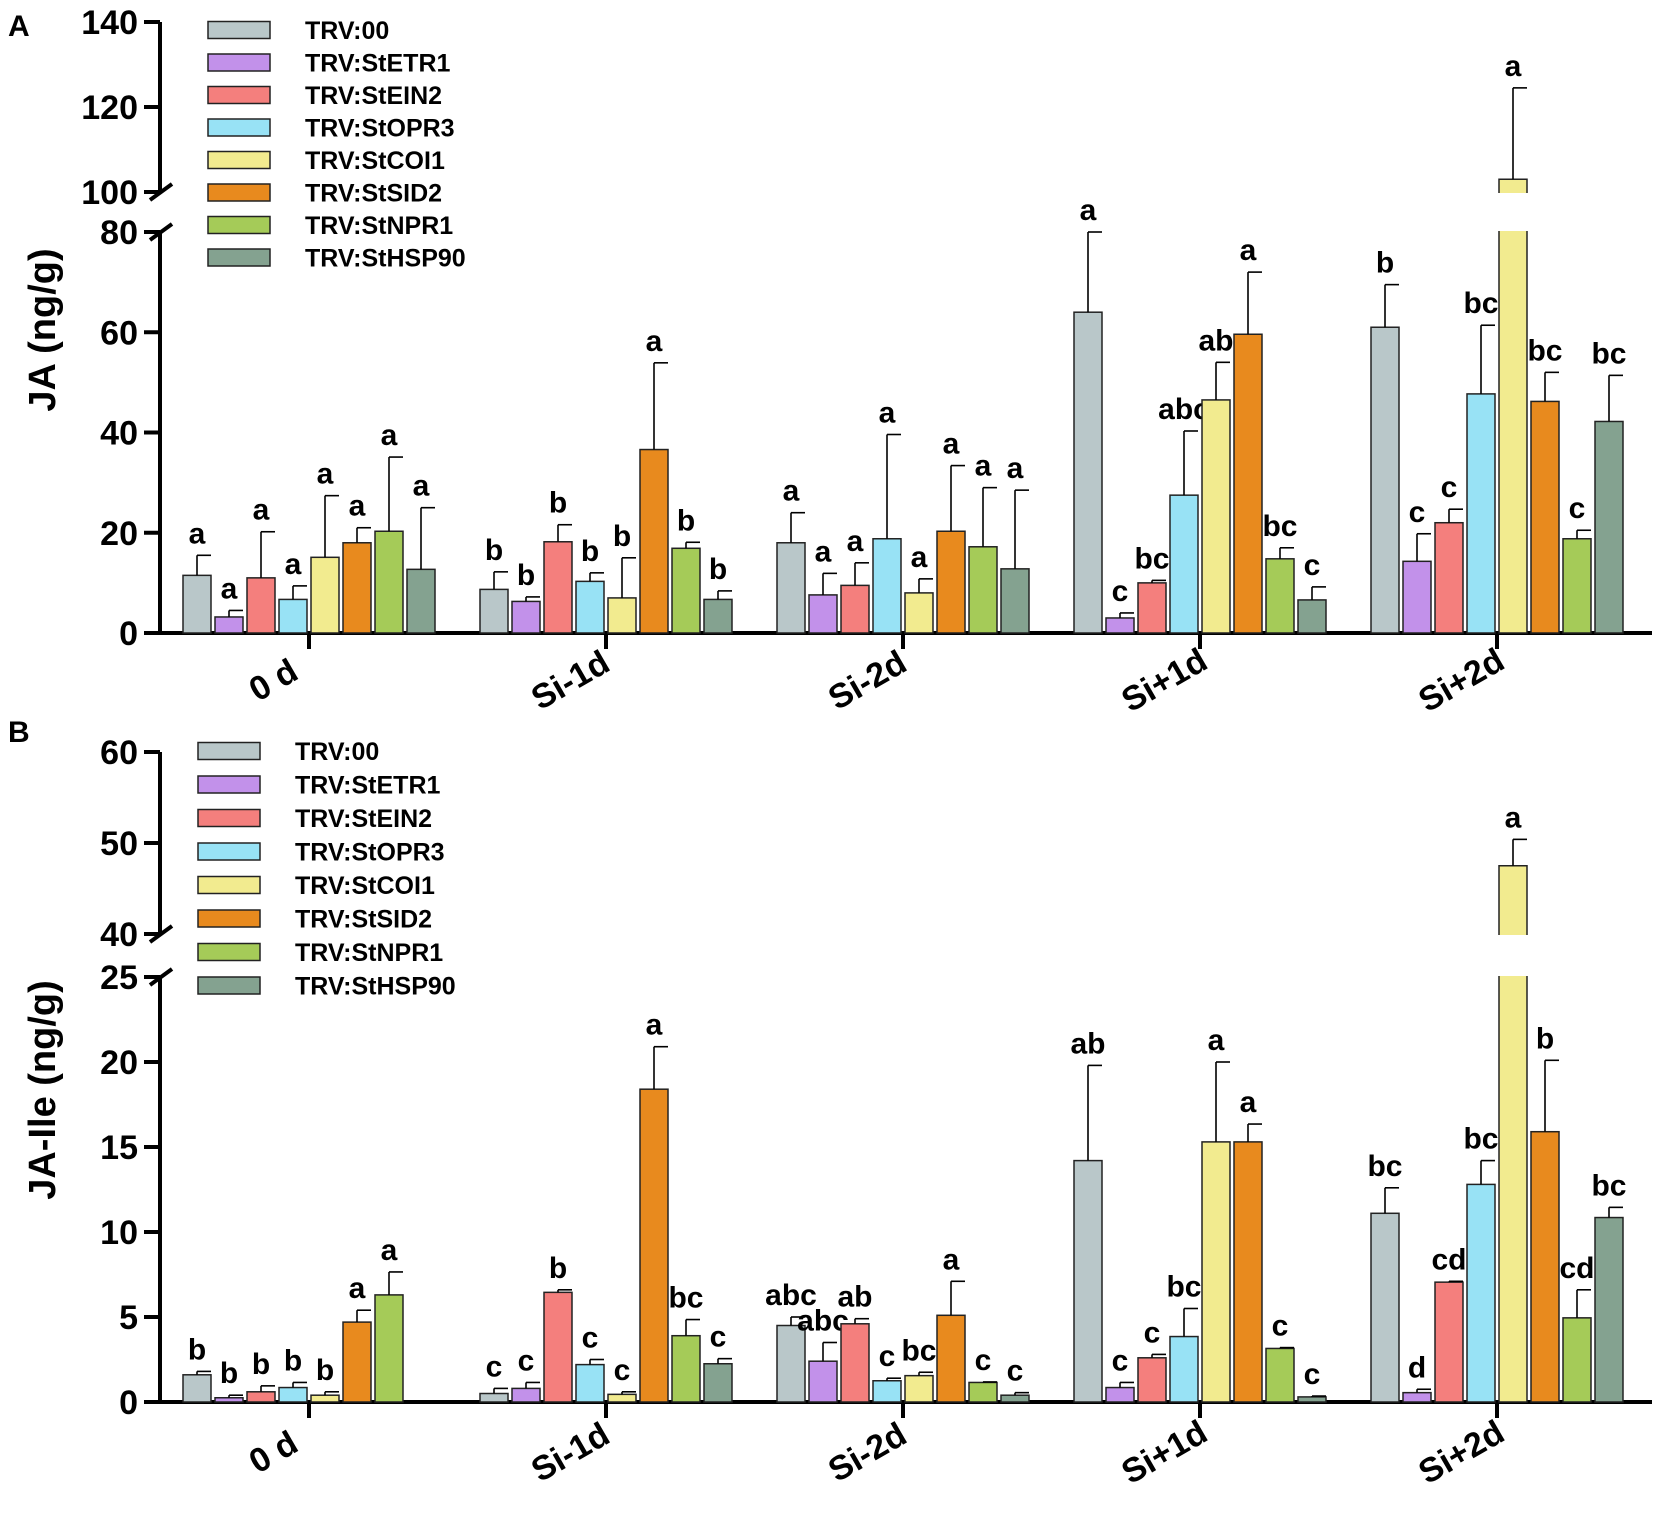 The image size is (1655, 1522). I want to click on y-tick-label: 15, so click(119, 1148).